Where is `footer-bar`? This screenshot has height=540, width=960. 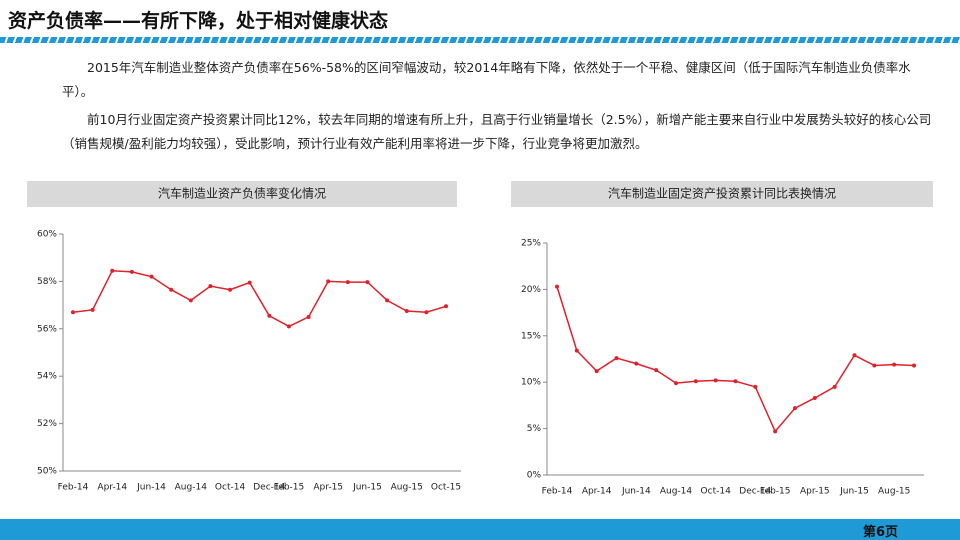 footer-bar is located at coordinates (480, 529).